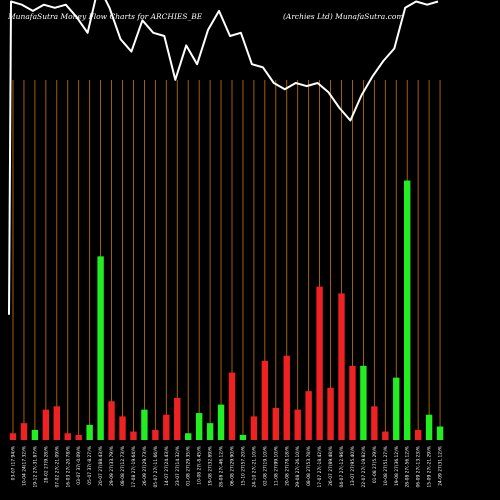 This screenshot has width=500, height=500. What do you see at coordinates (211, 466) in the screenshot?
I see `x-tick-label: 19-08 27(32.89)%` at bounding box center [211, 466].